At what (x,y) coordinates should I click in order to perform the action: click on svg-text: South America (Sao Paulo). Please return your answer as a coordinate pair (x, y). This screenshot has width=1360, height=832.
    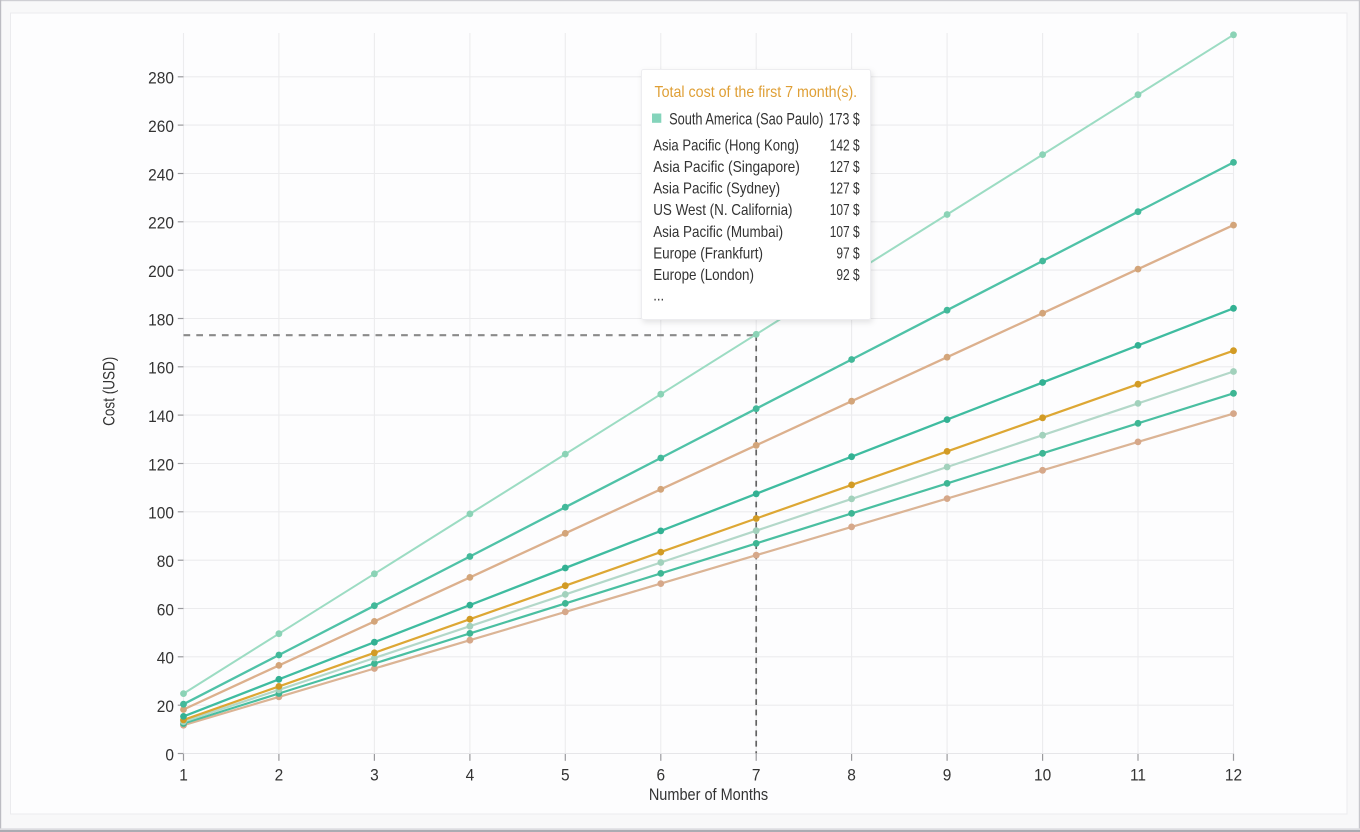
    Looking at the image, I should click on (746, 120).